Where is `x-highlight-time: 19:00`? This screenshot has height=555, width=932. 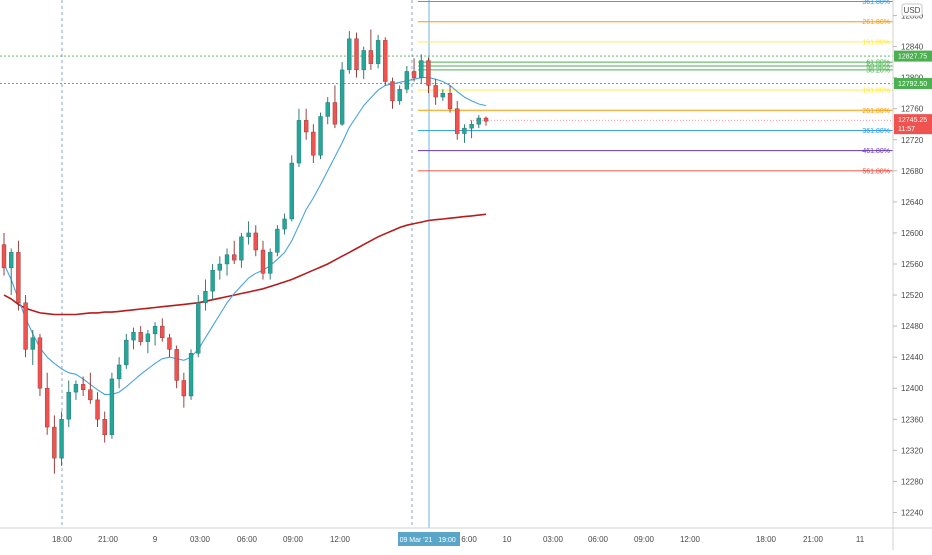
x-highlight-time: 19:00 is located at coordinates (447, 540).